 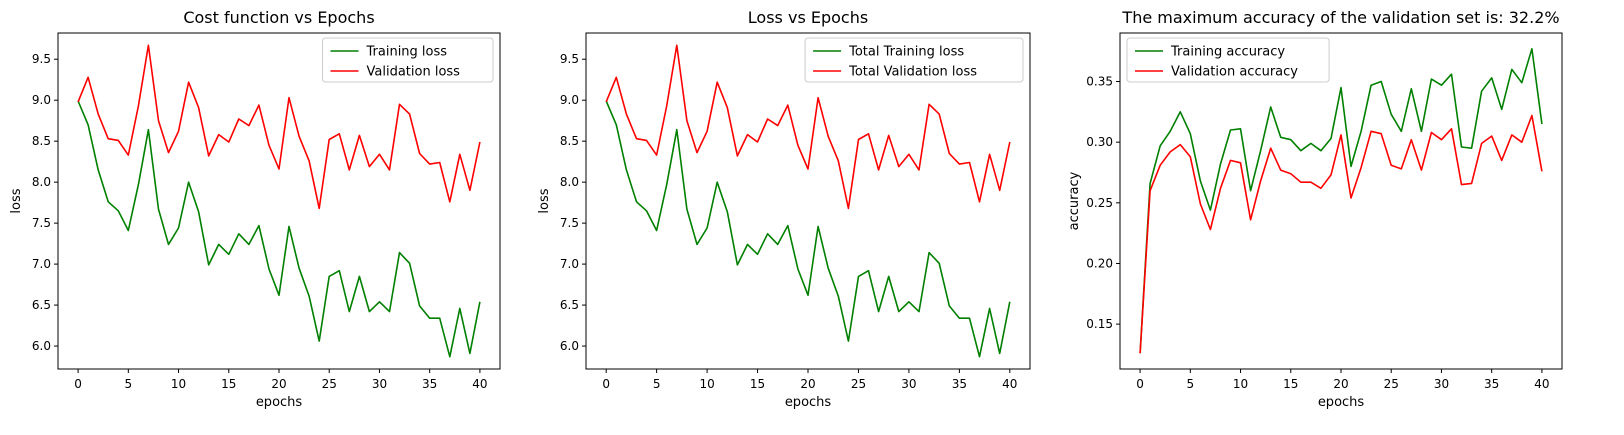 What do you see at coordinates (1099, 142) in the screenshot?
I see `y-tick-label: 0.30` at bounding box center [1099, 142].